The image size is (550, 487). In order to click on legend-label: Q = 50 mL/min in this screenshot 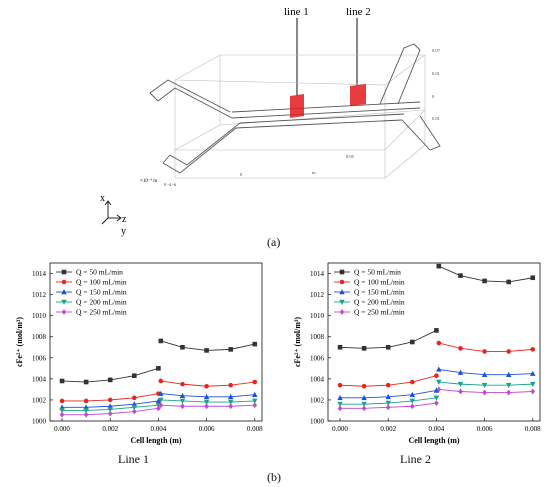, I will do `click(377, 272)`.